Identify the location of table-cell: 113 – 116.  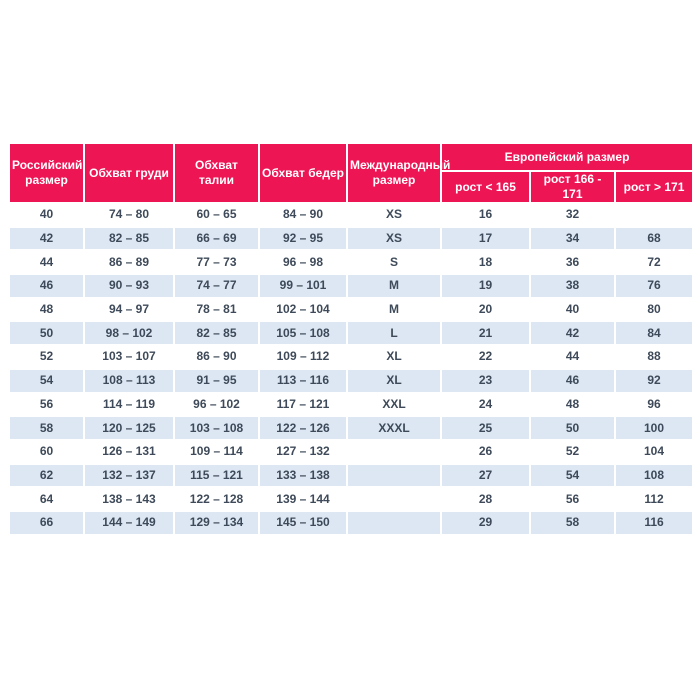
(303, 380).